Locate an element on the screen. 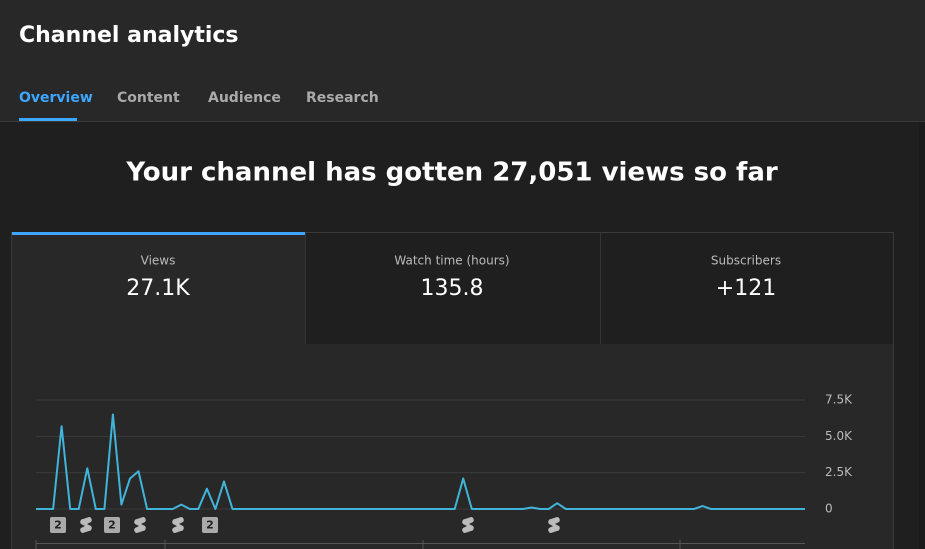 This screenshot has height=549, width=925. metric-label: Watch time (hours) is located at coordinates (451, 261).